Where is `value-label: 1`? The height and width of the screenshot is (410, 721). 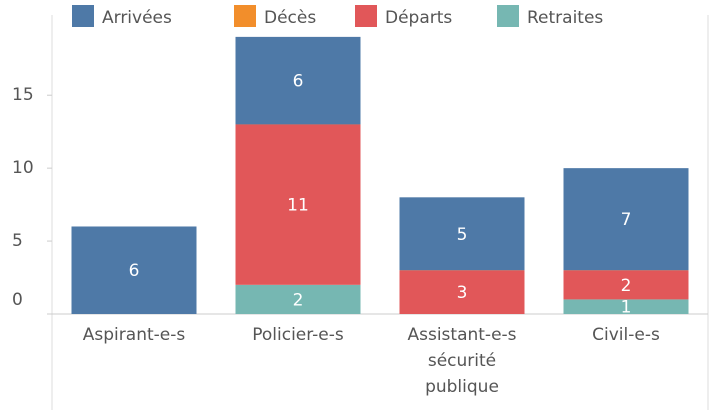 value-label: 1 is located at coordinates (626, 308).